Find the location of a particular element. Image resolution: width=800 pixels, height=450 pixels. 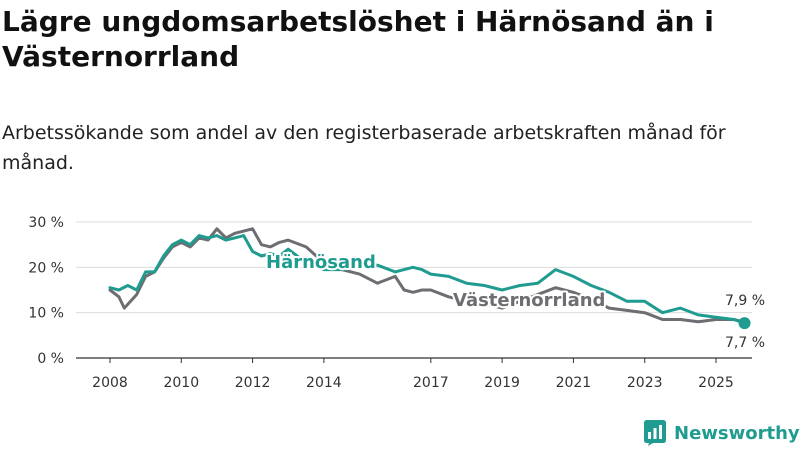

vasternorrland-series-label: Västernorrland is located at coordinates (529, 300).